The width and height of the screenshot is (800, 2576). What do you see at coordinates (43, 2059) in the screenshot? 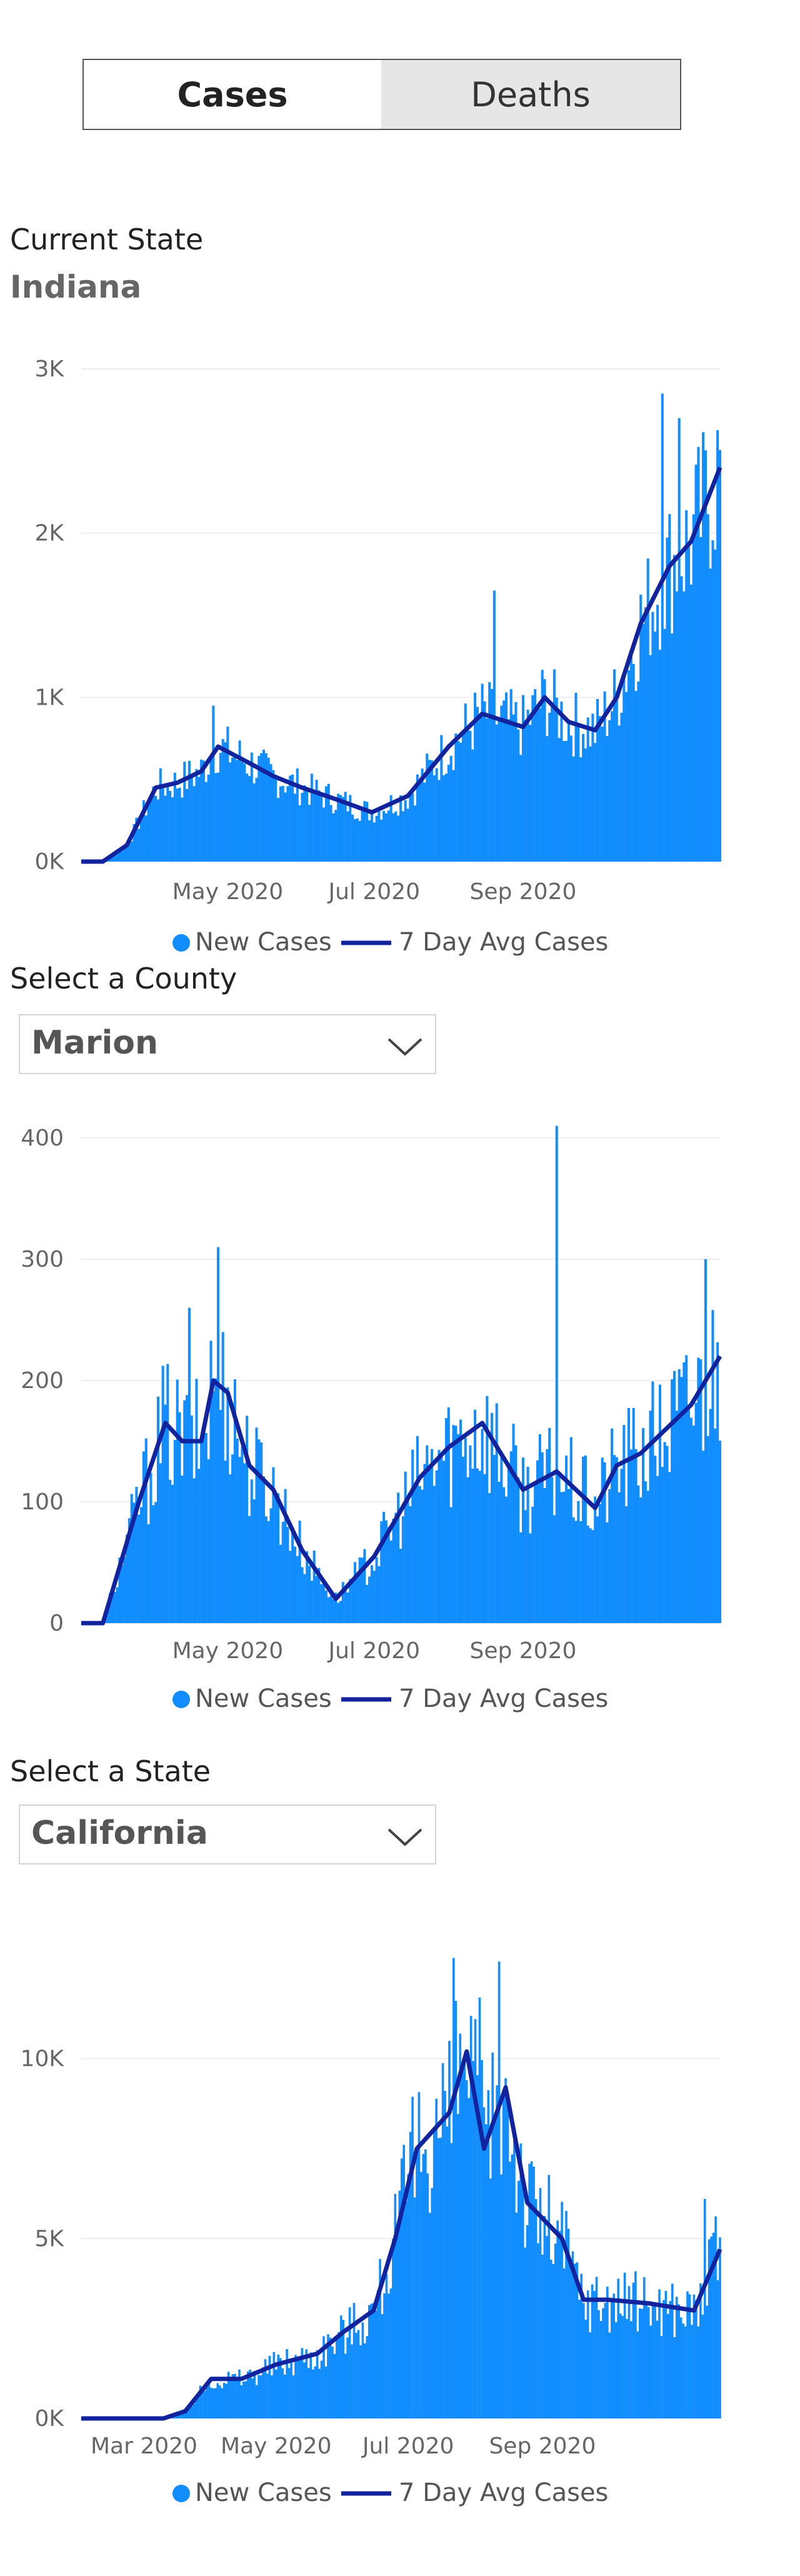
I see `y-tick-label: 10K` at bounding box center [43, 2059].